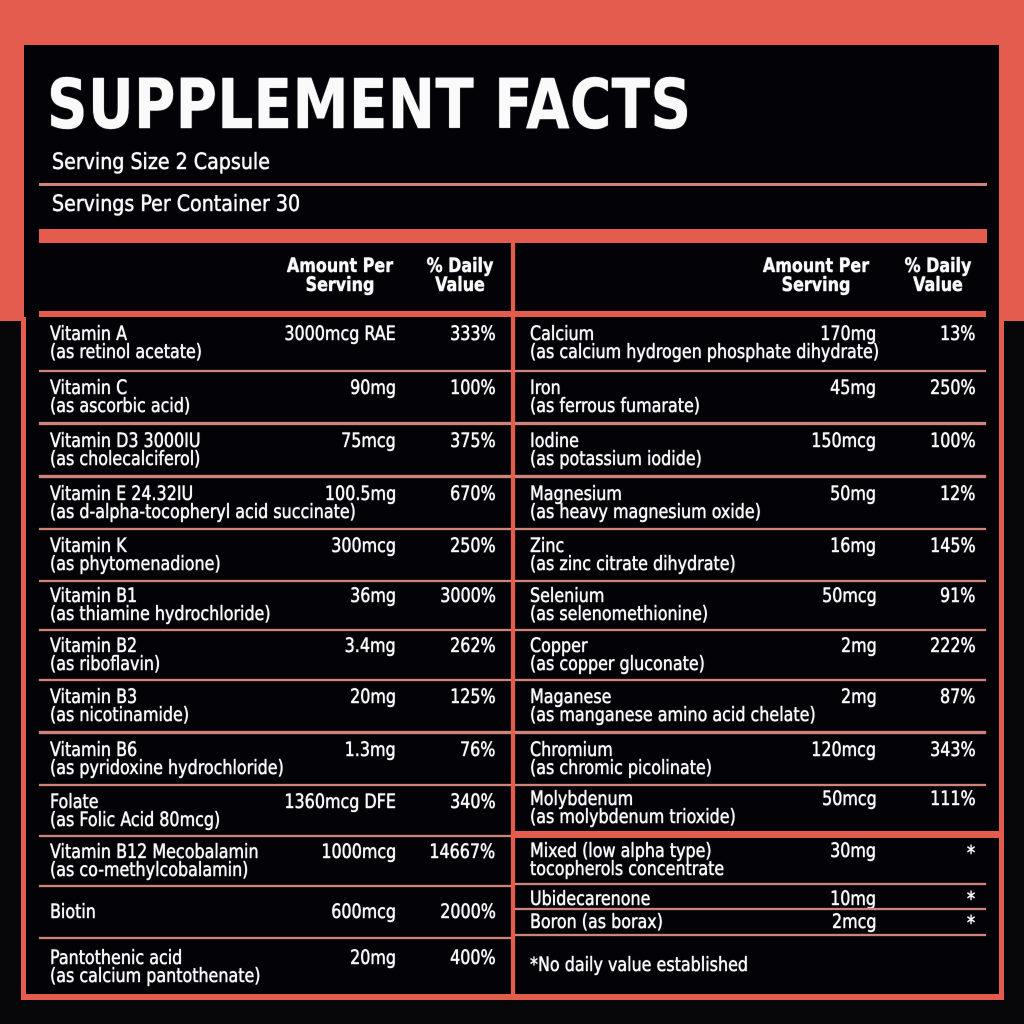  What do you see at coordinates (89, 388) in the screenshot?
I see `nutrient-name: Vitamin C` at bounding box center [89, 388].